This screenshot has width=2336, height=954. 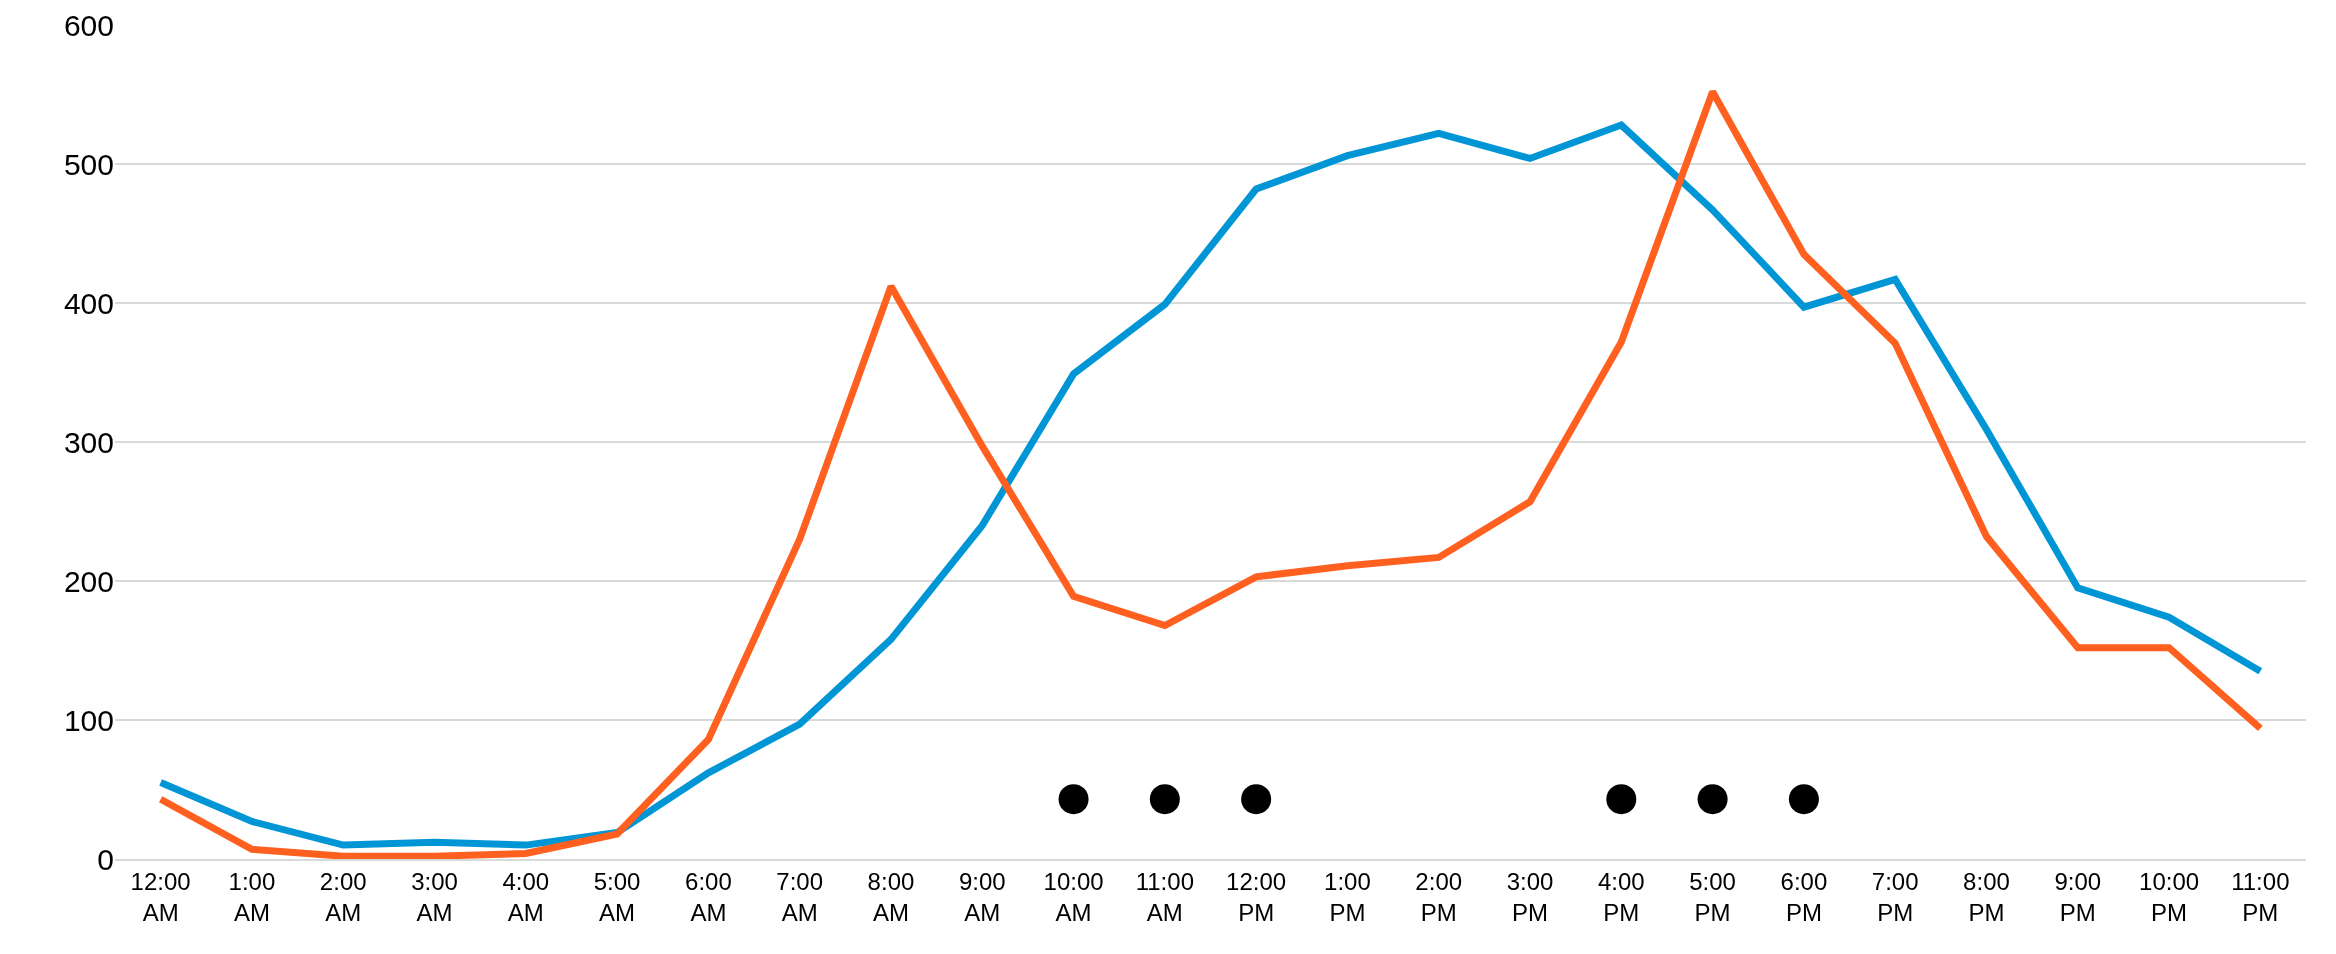 I want to click on y-tick-label: 0, so click(x=105, y=859).